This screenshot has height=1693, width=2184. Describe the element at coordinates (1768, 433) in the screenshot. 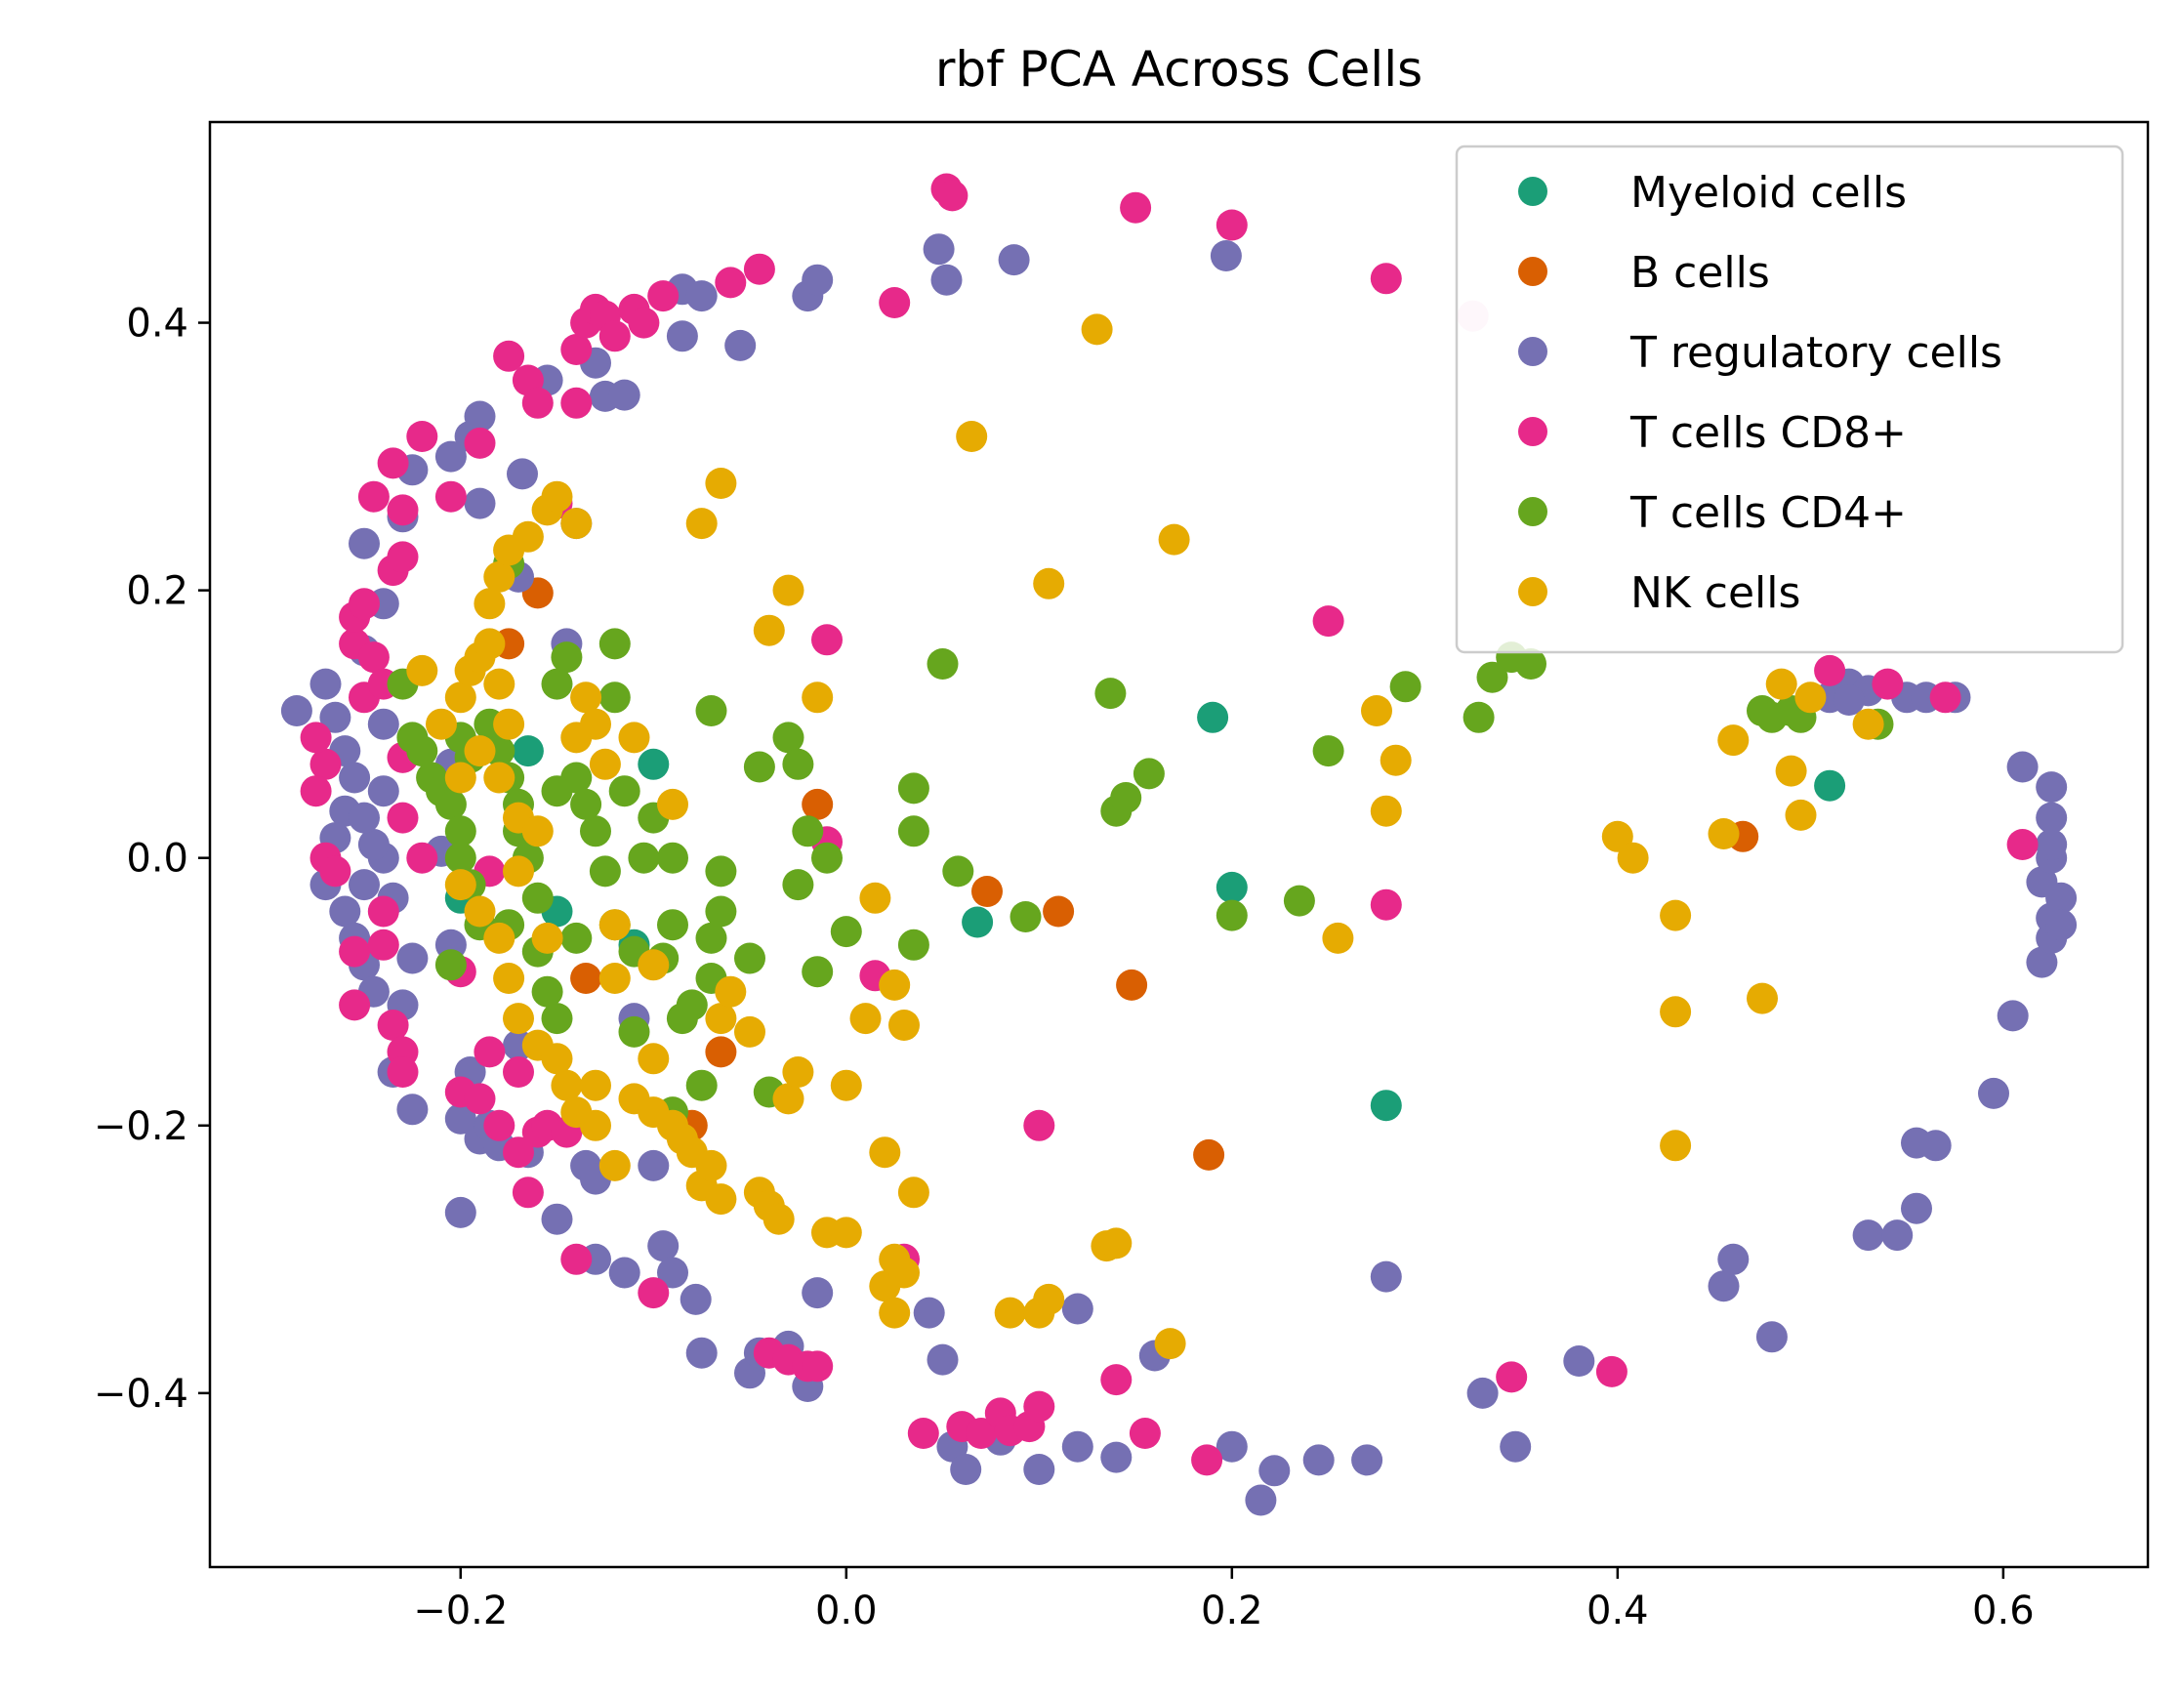

I see `legend-label: T cells CD8+` at that location.